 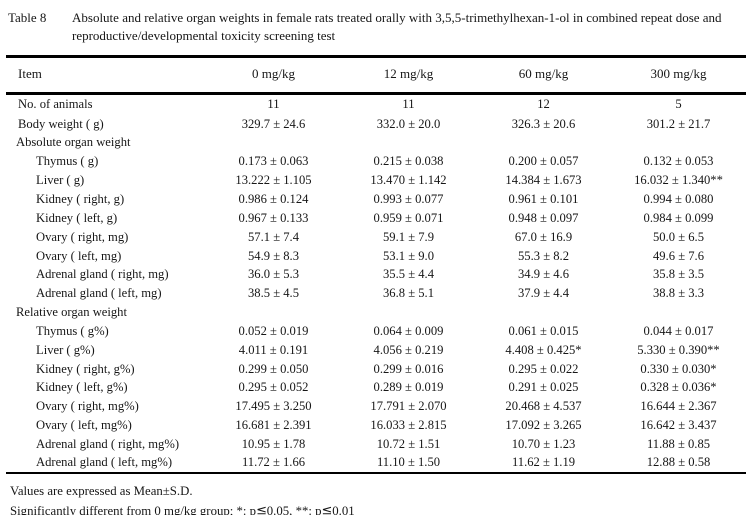 I want to click on data-cell: 36.8 ± 5.1, so click(x=408, y=293).